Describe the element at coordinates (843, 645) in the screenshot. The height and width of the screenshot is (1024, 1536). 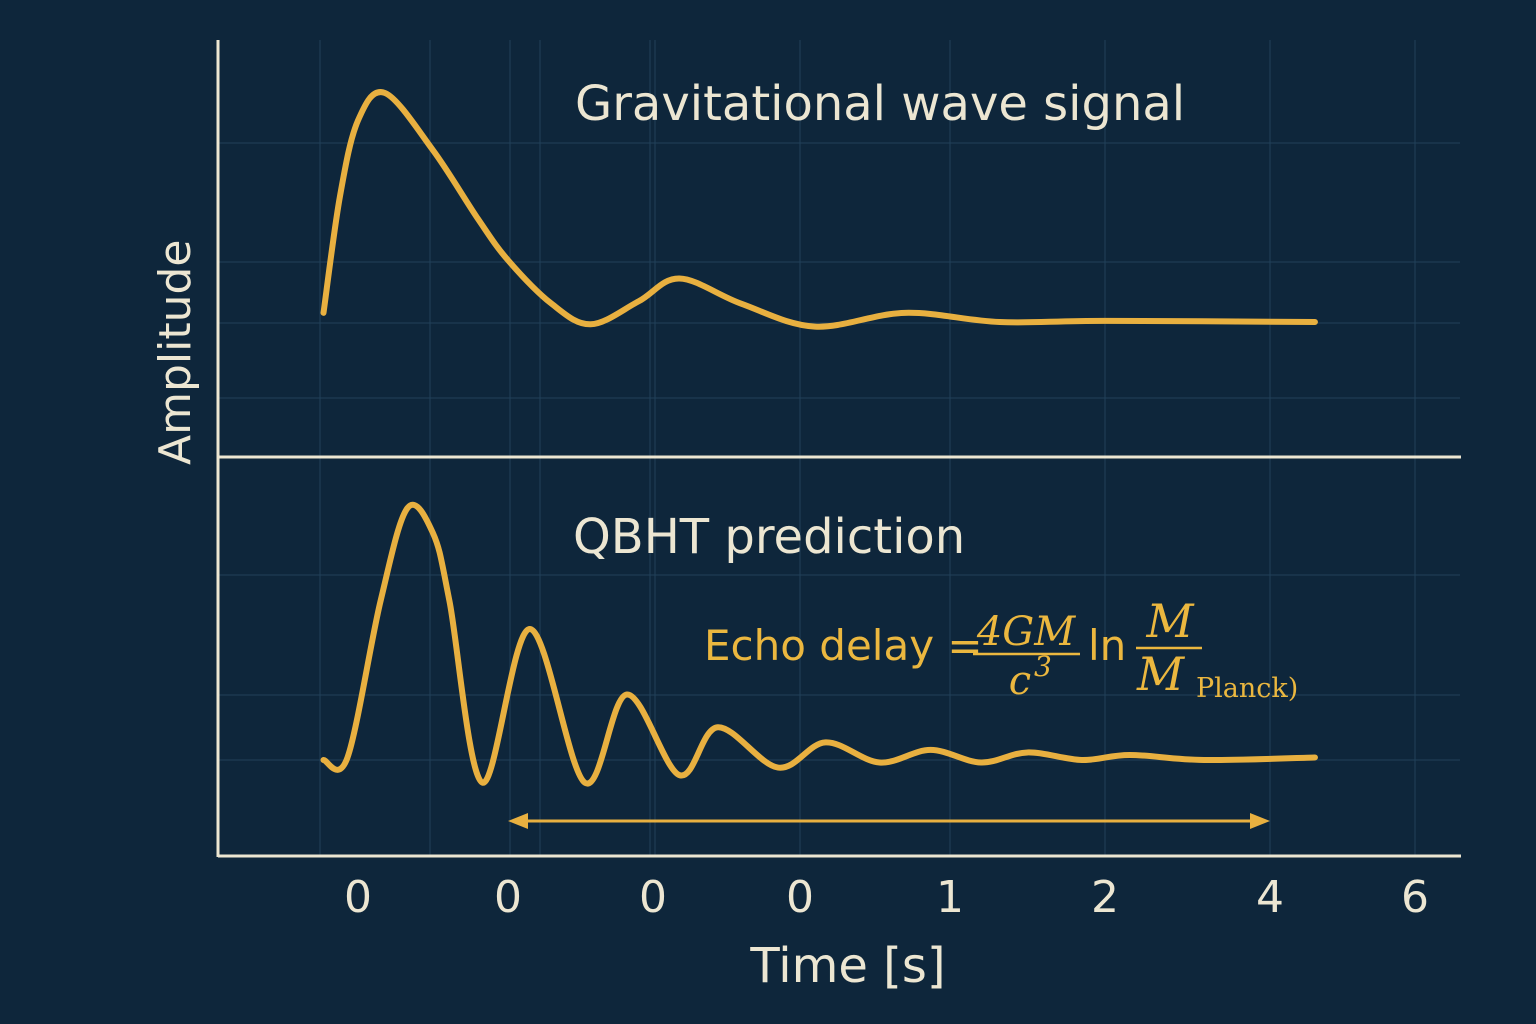
I see `equation-prefix: Echo delay =` at that location.